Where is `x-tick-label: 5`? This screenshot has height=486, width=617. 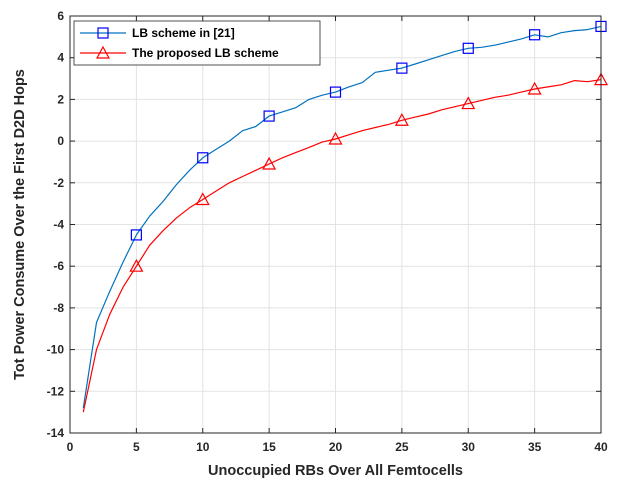
x-tick-label: 5 is located at coordinates (136, 447).